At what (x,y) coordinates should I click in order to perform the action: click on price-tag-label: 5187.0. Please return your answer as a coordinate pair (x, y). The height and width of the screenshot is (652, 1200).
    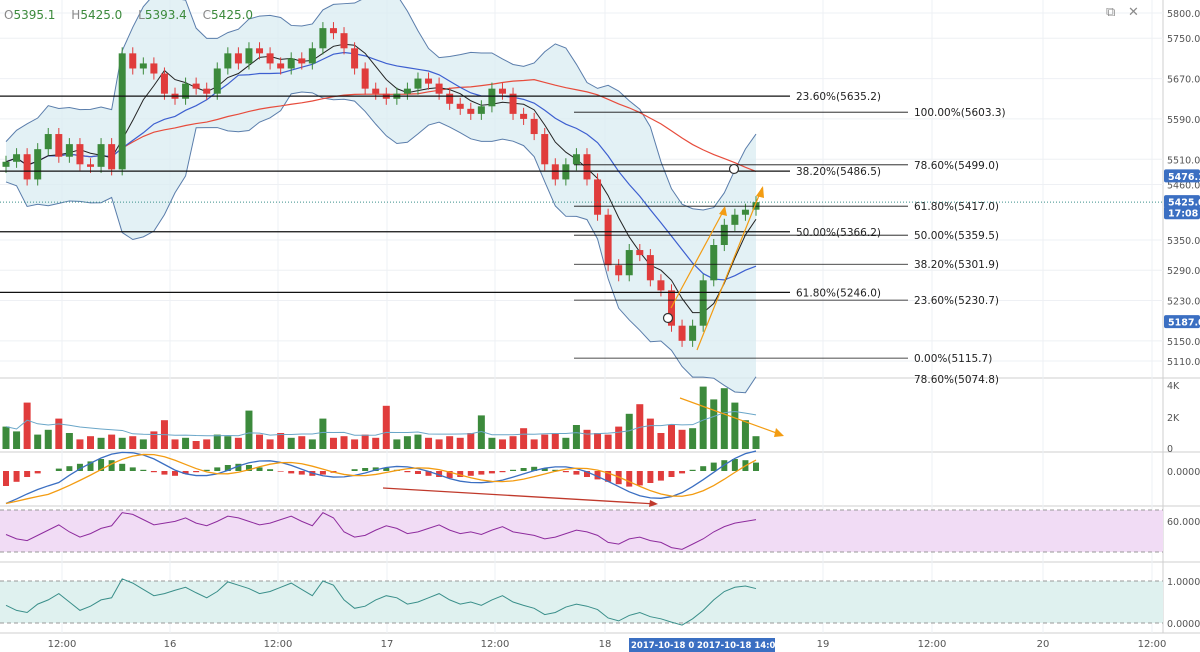
    Looking at the image, I should click on (1184, 323).